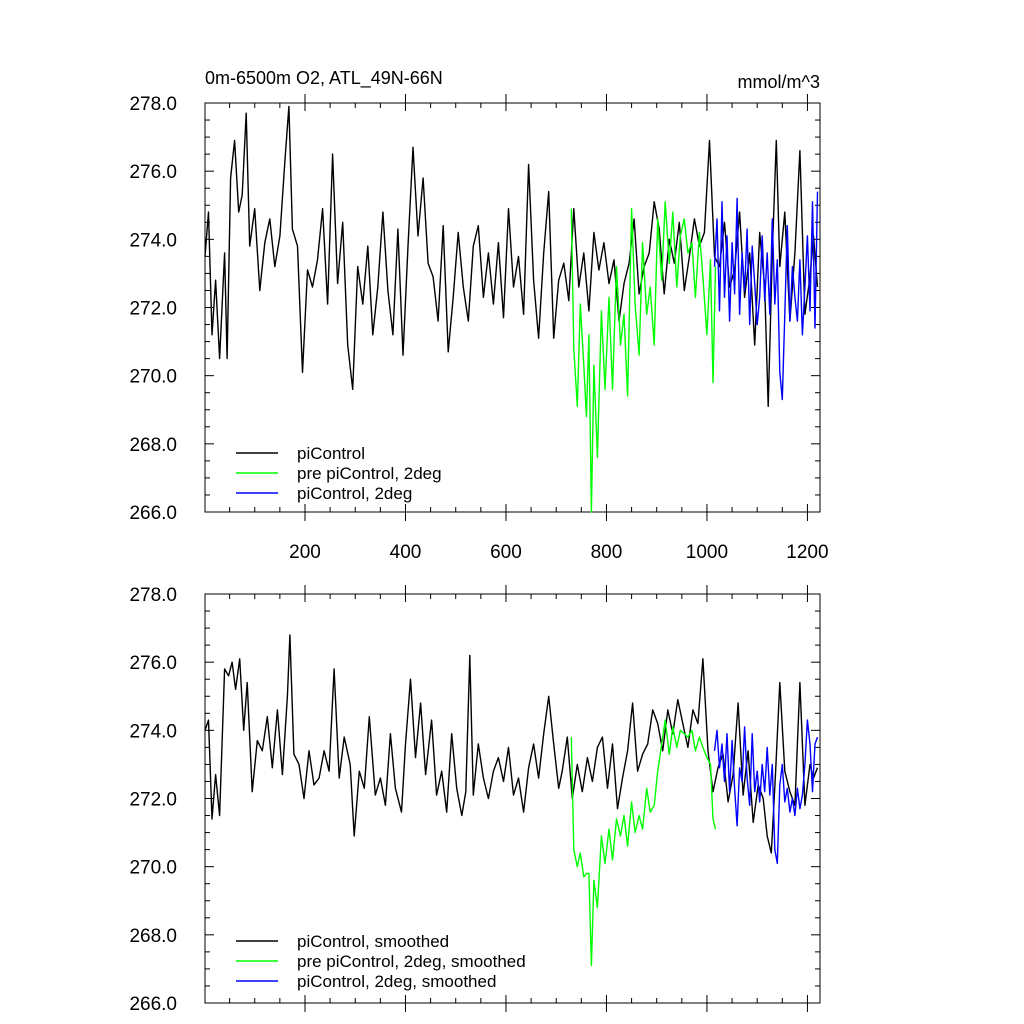  I want to click on x-tick-label: 1200, so click(807, 552).